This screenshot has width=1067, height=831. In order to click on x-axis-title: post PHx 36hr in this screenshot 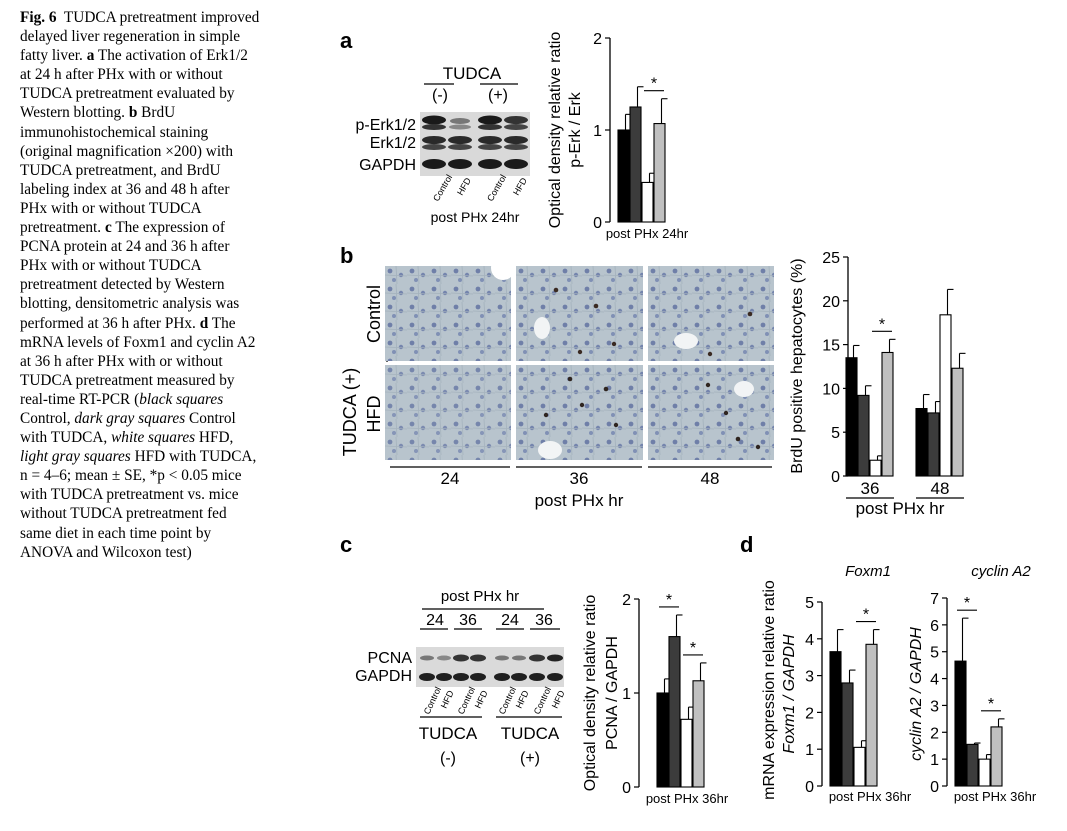, I will do `click(687, 798)`.